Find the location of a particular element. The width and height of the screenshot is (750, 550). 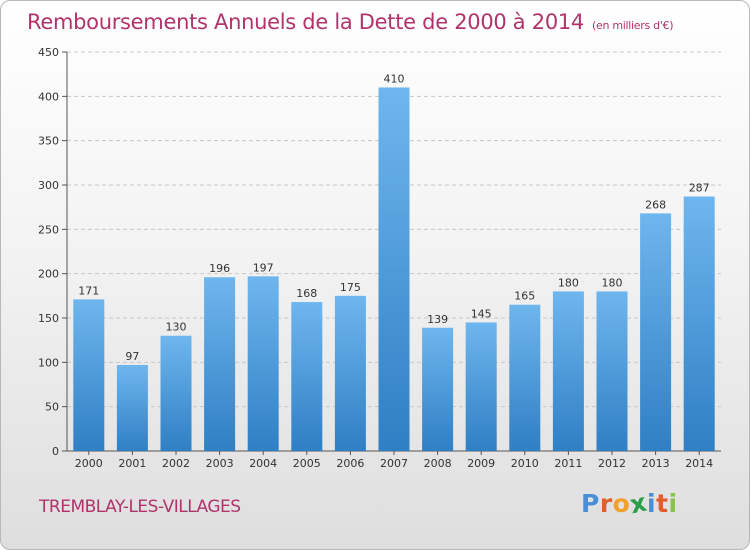

logo-letter: r is located at coordinates (606, 503).